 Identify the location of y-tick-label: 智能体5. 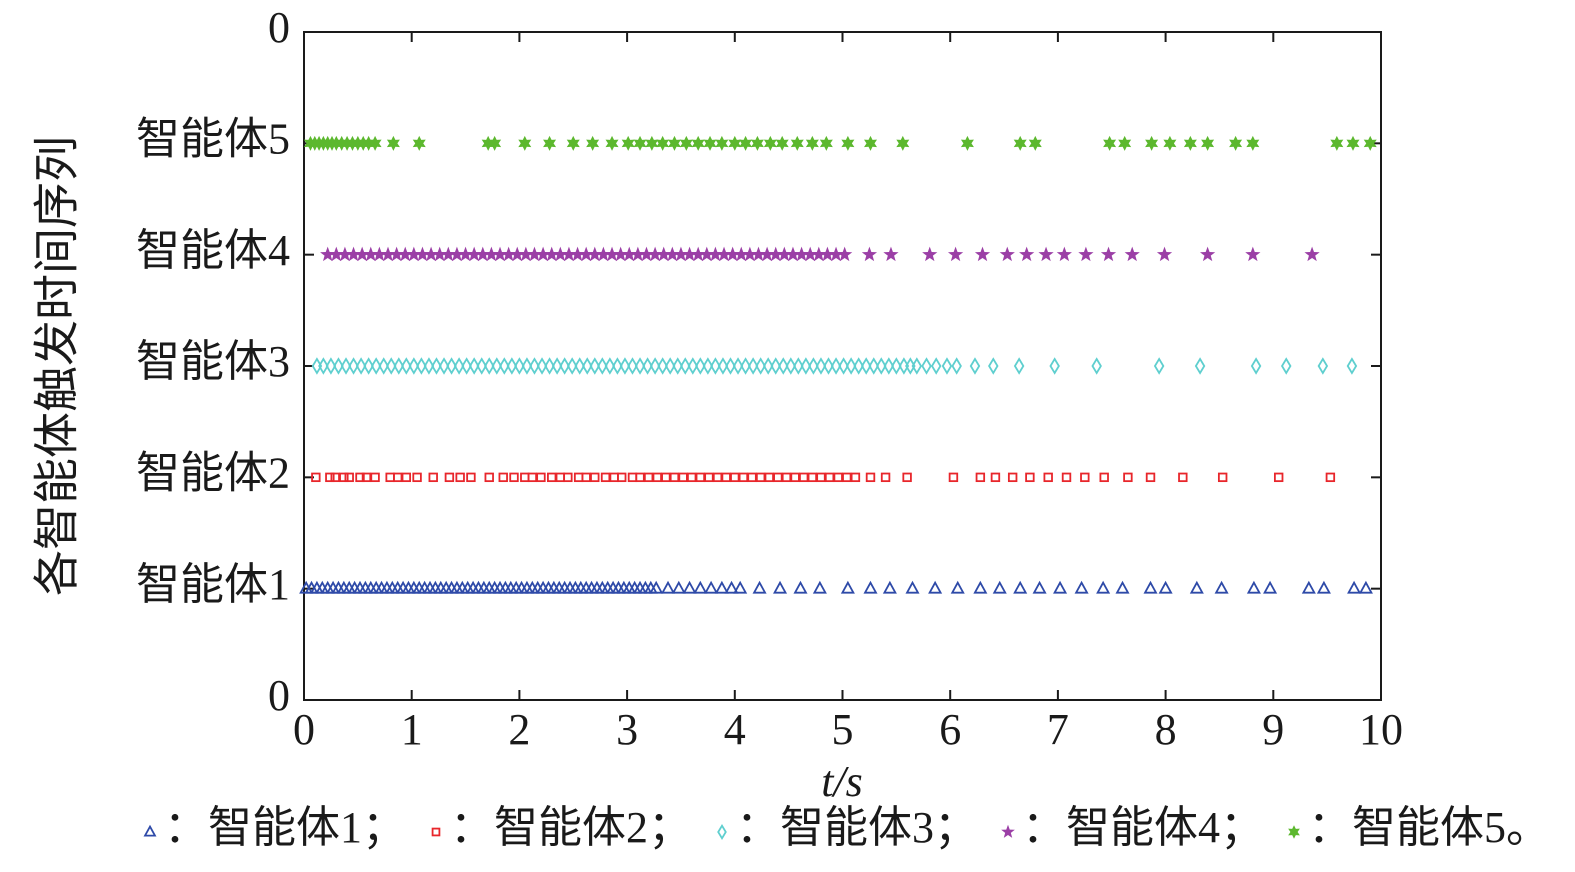
(213, 138).